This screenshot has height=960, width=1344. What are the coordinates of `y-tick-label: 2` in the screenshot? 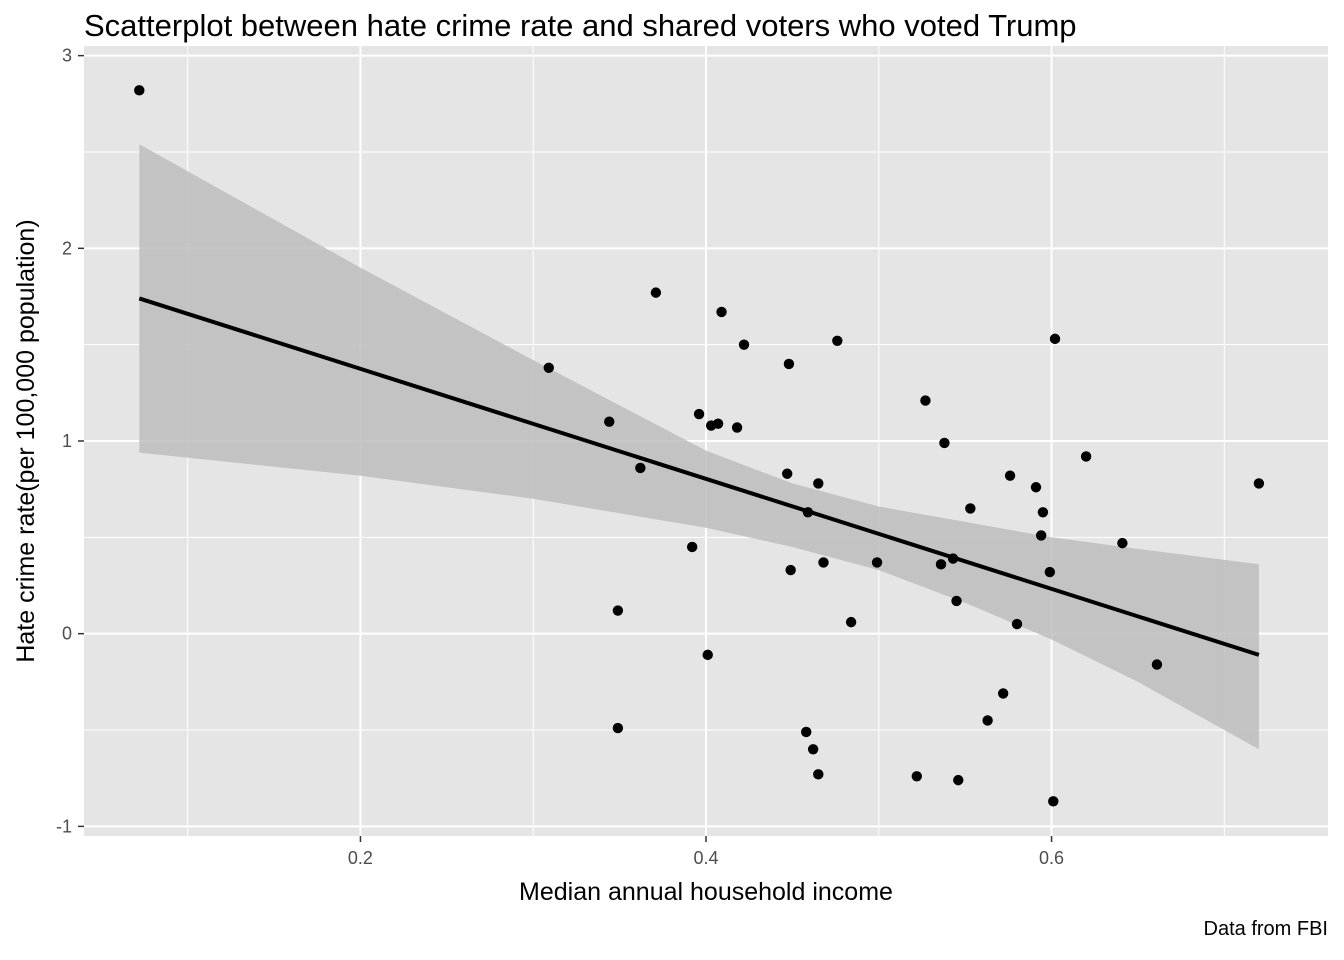 It's located at (67, 248).